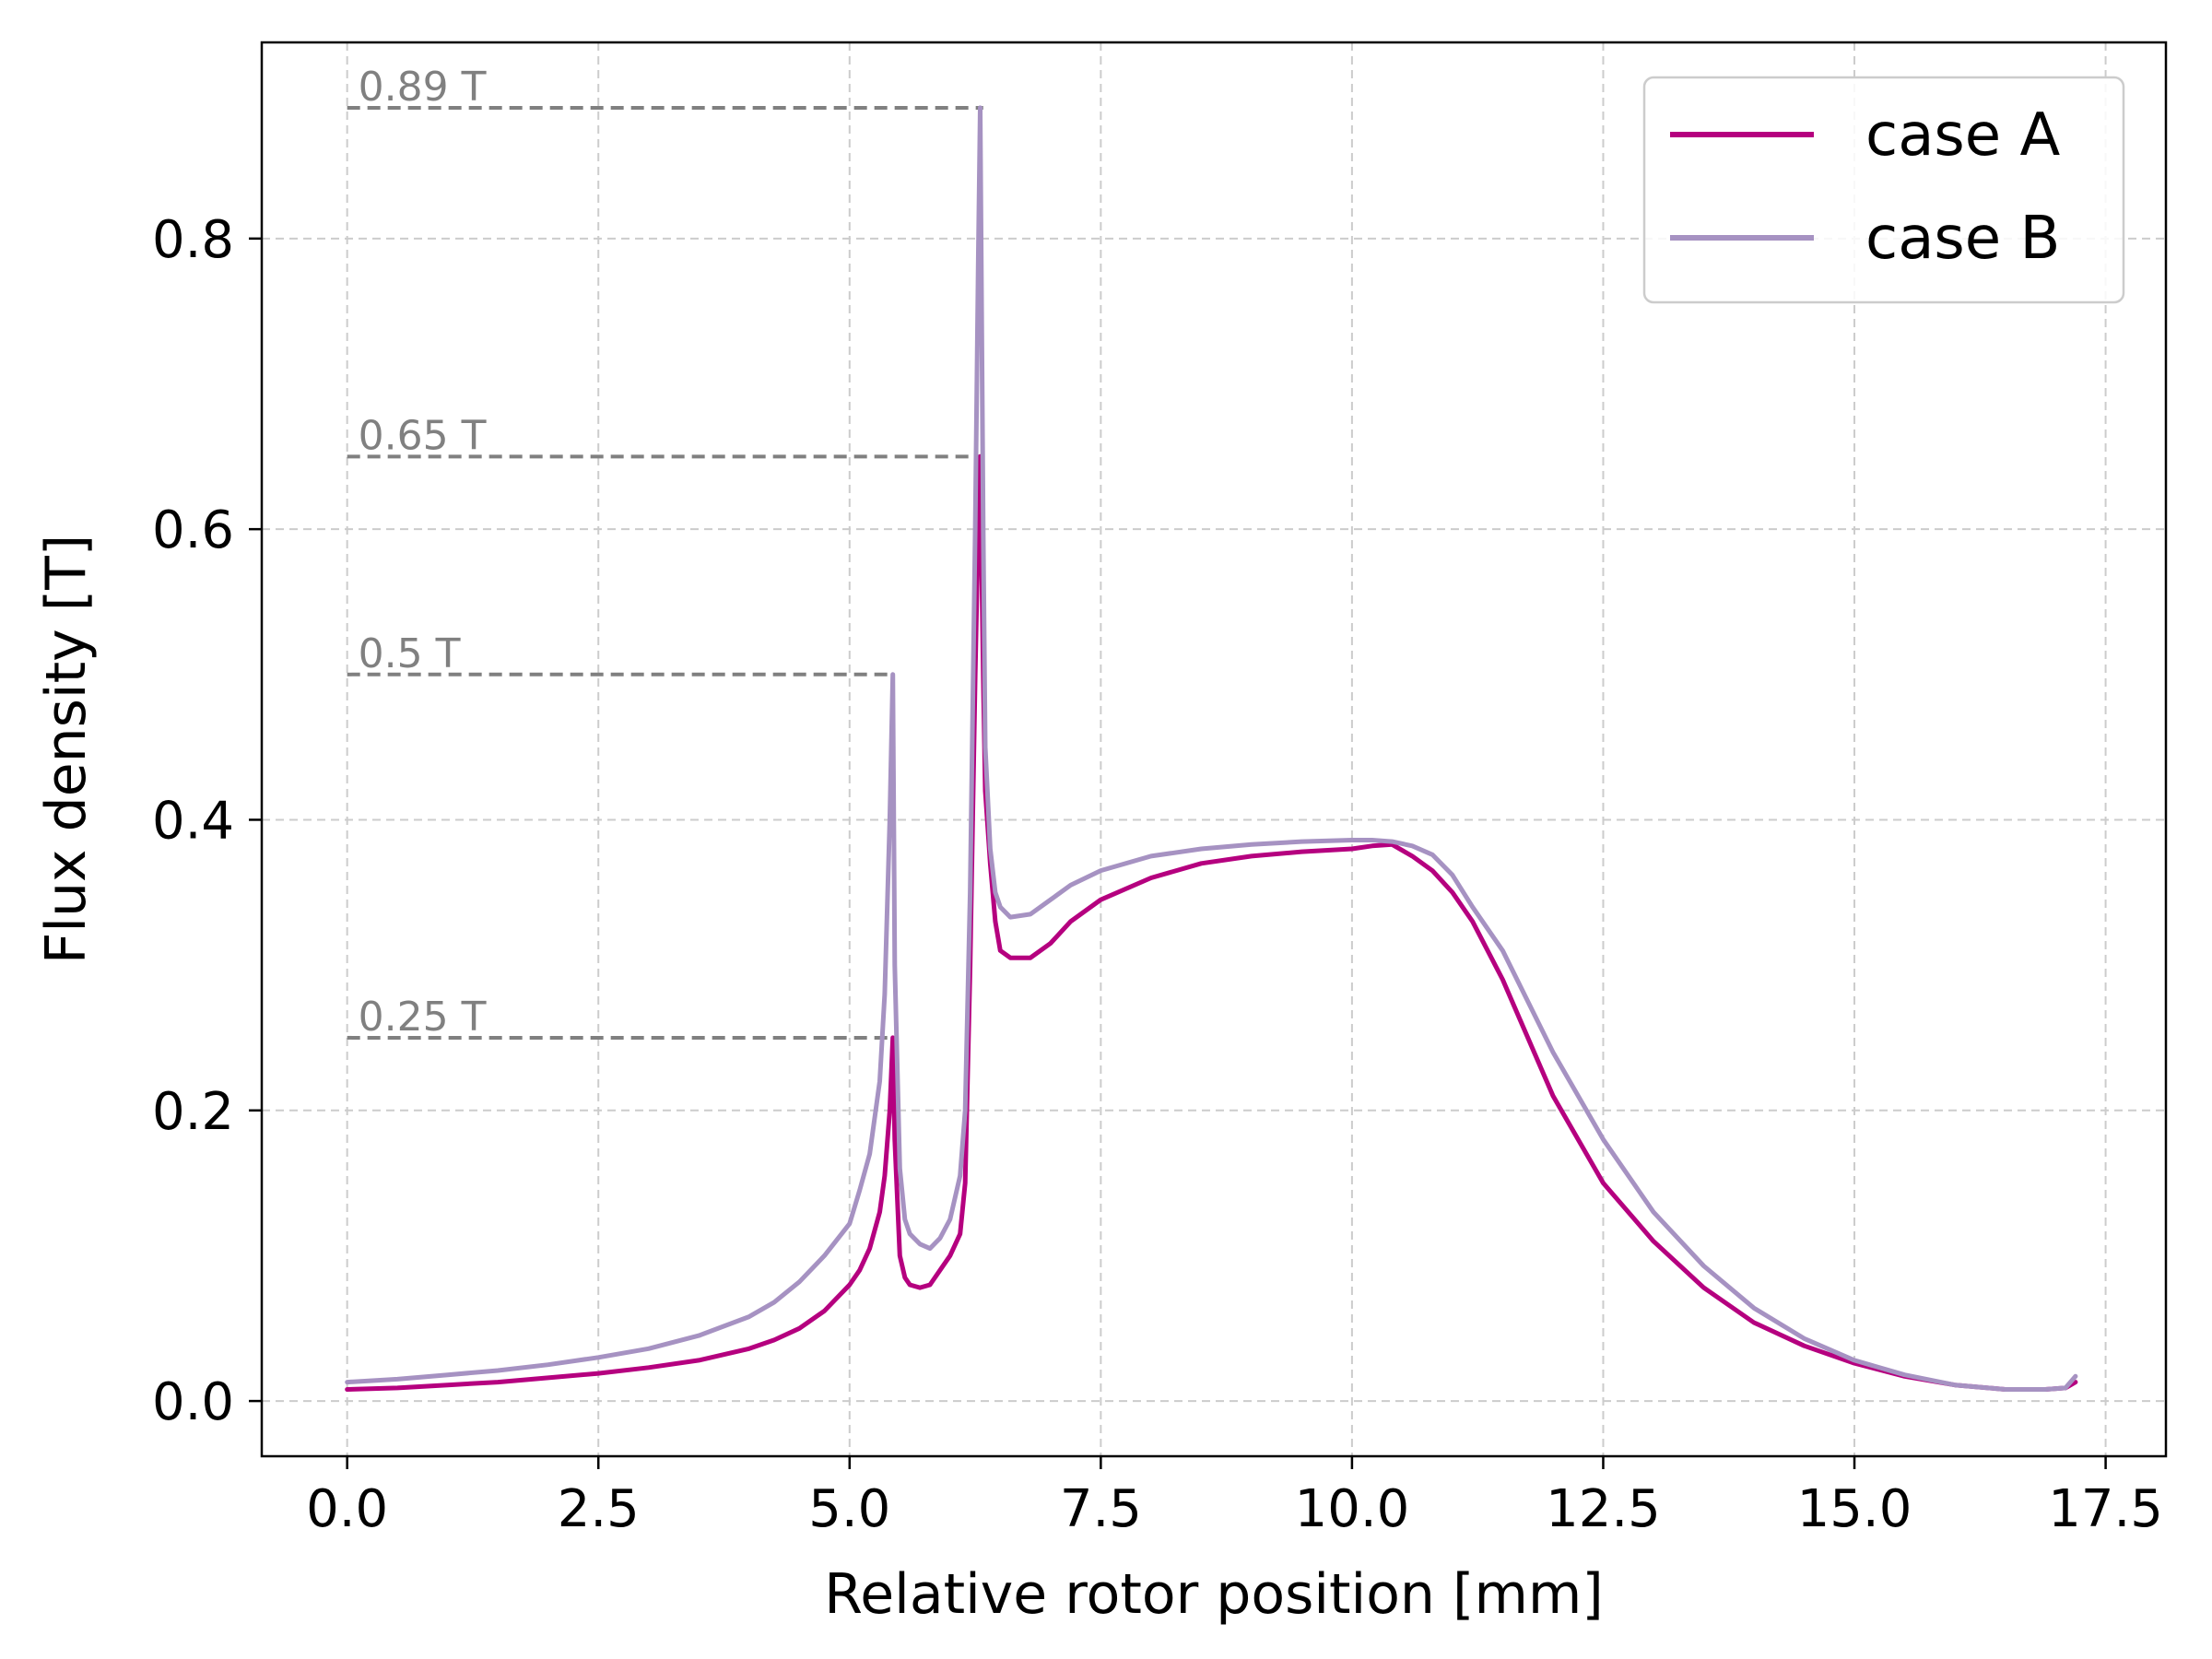 This screenshot has width=2212, height=1659. Describe the element at coordinates (1603, 1509) in the screenshot. I see `x-tick-label: 12.5` at that location.